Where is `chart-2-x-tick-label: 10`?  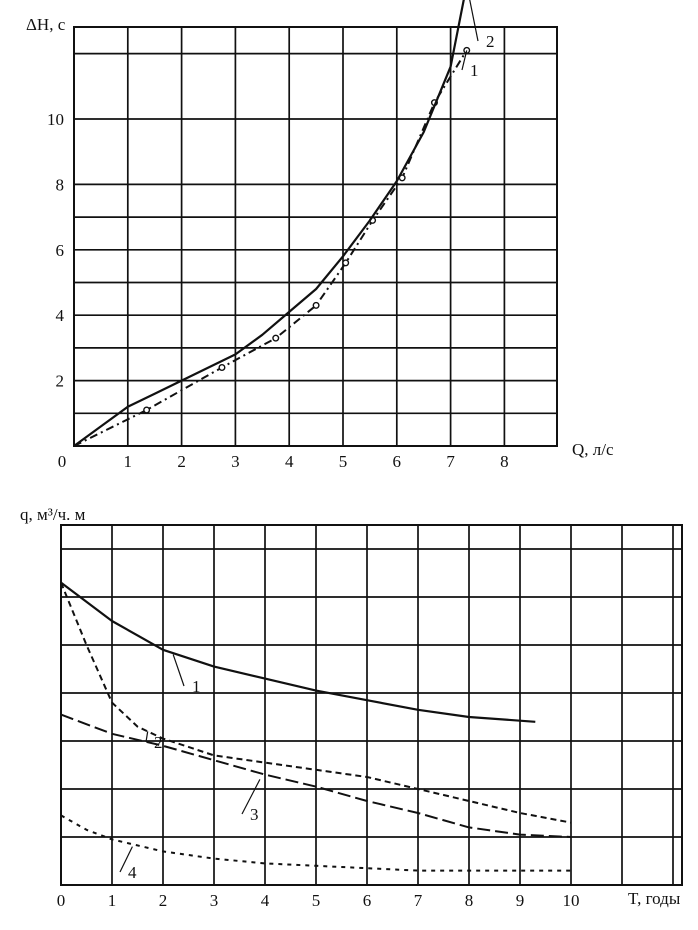 chart-2-x-tick-label: 10 is located at coordinates (571, 900).